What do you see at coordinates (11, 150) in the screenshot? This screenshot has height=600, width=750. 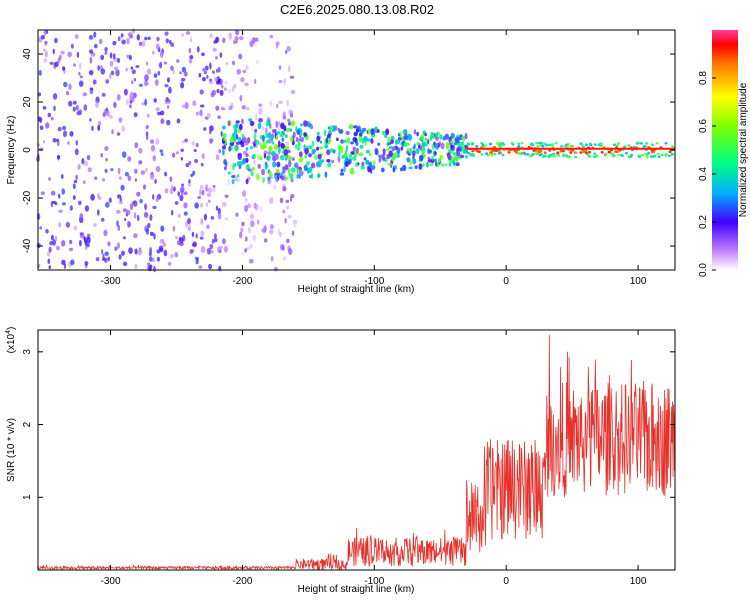 I see `spectrogram-y-label: Frequency (Hz)` at bounding box center [11, 150].